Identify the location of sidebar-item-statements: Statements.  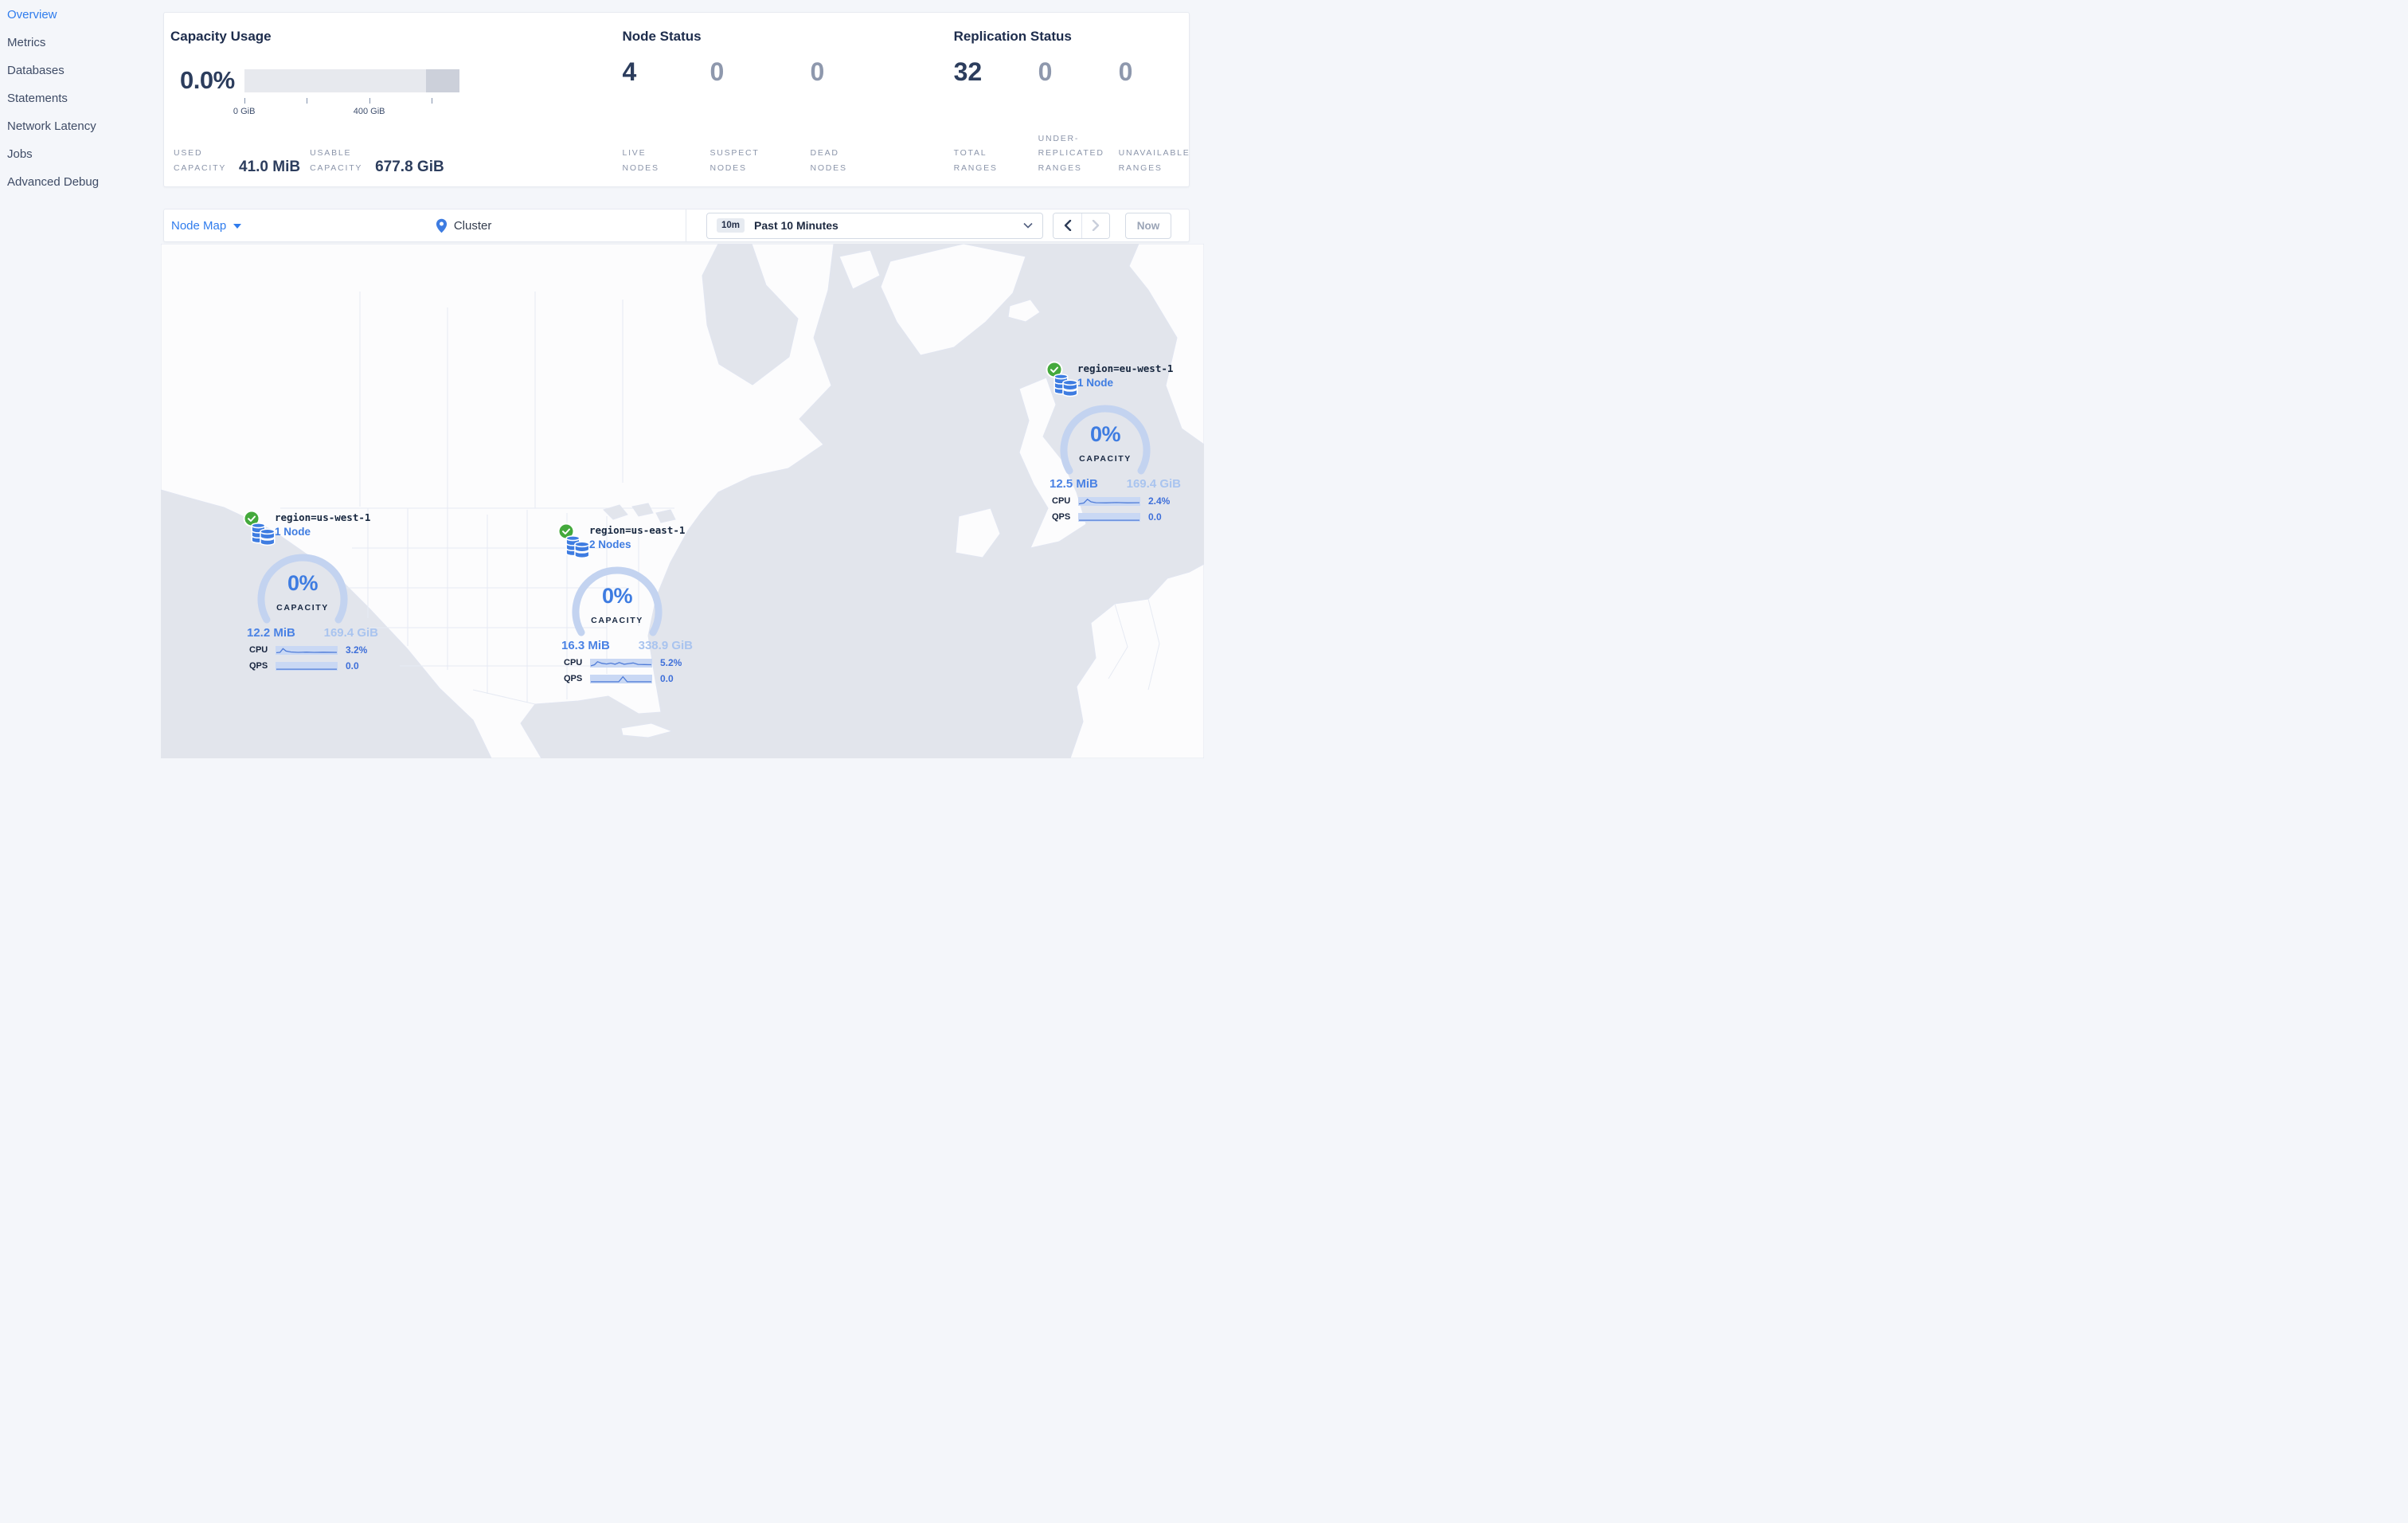
(37, 98).